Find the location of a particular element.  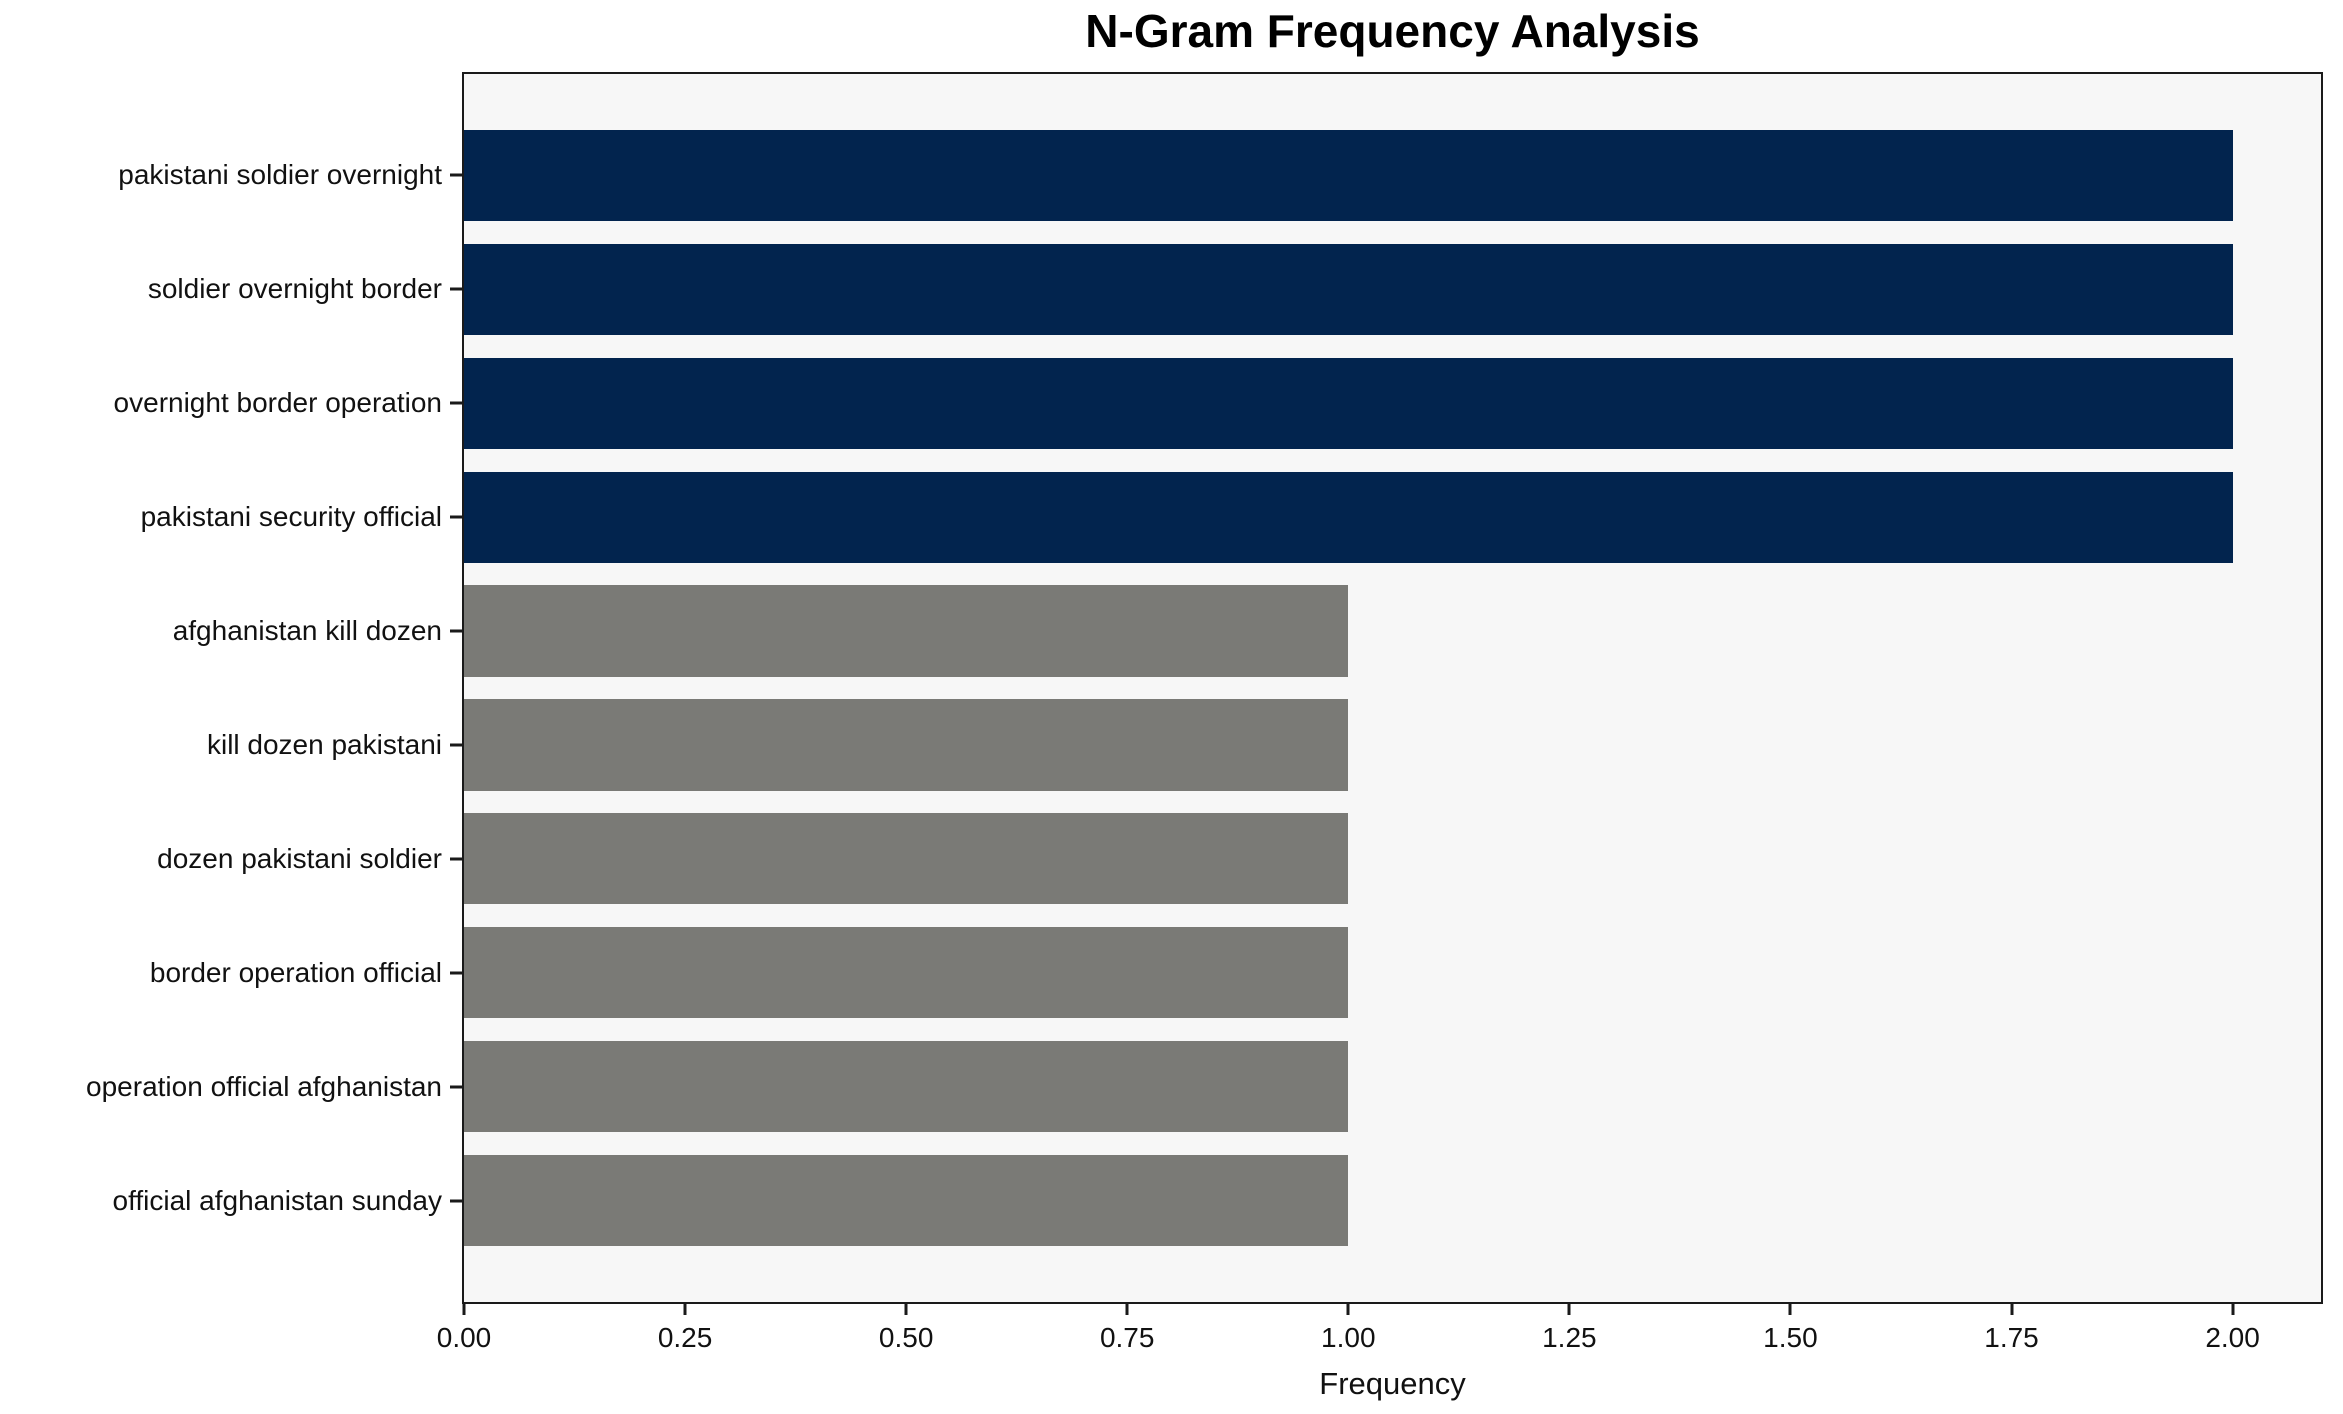

y-tick-label: dozen pakistani soldier is located at coordinates (299, 858).